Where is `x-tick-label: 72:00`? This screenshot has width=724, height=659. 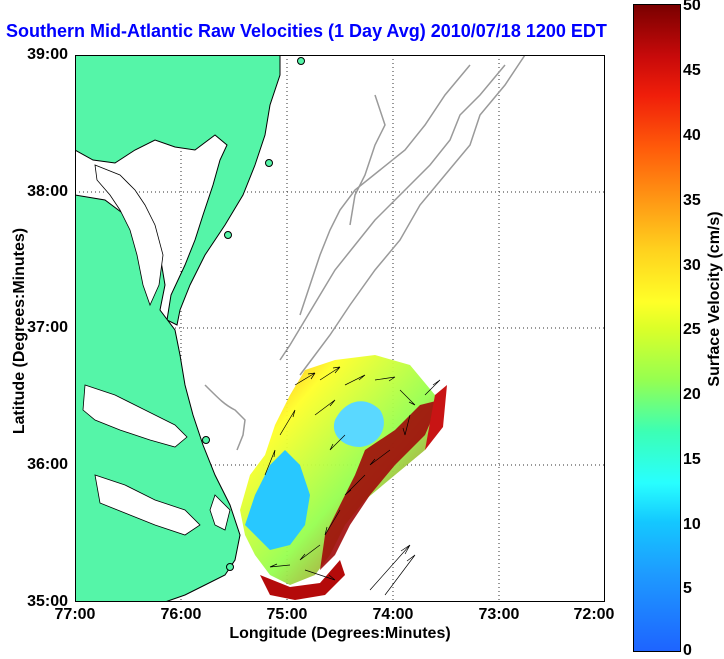 x-tick-label: 72:00 is located at coordinates (594, 614).